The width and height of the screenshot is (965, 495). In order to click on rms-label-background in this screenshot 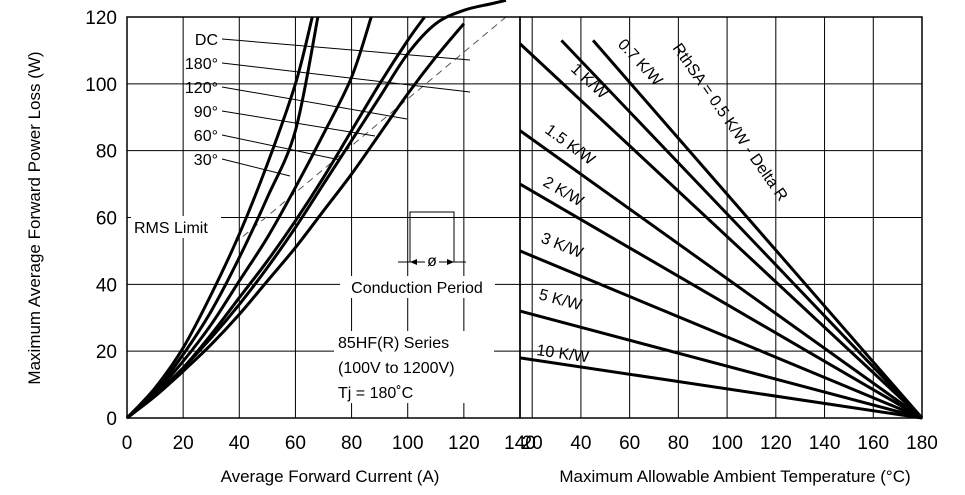, I will do `click(176, 227)`.